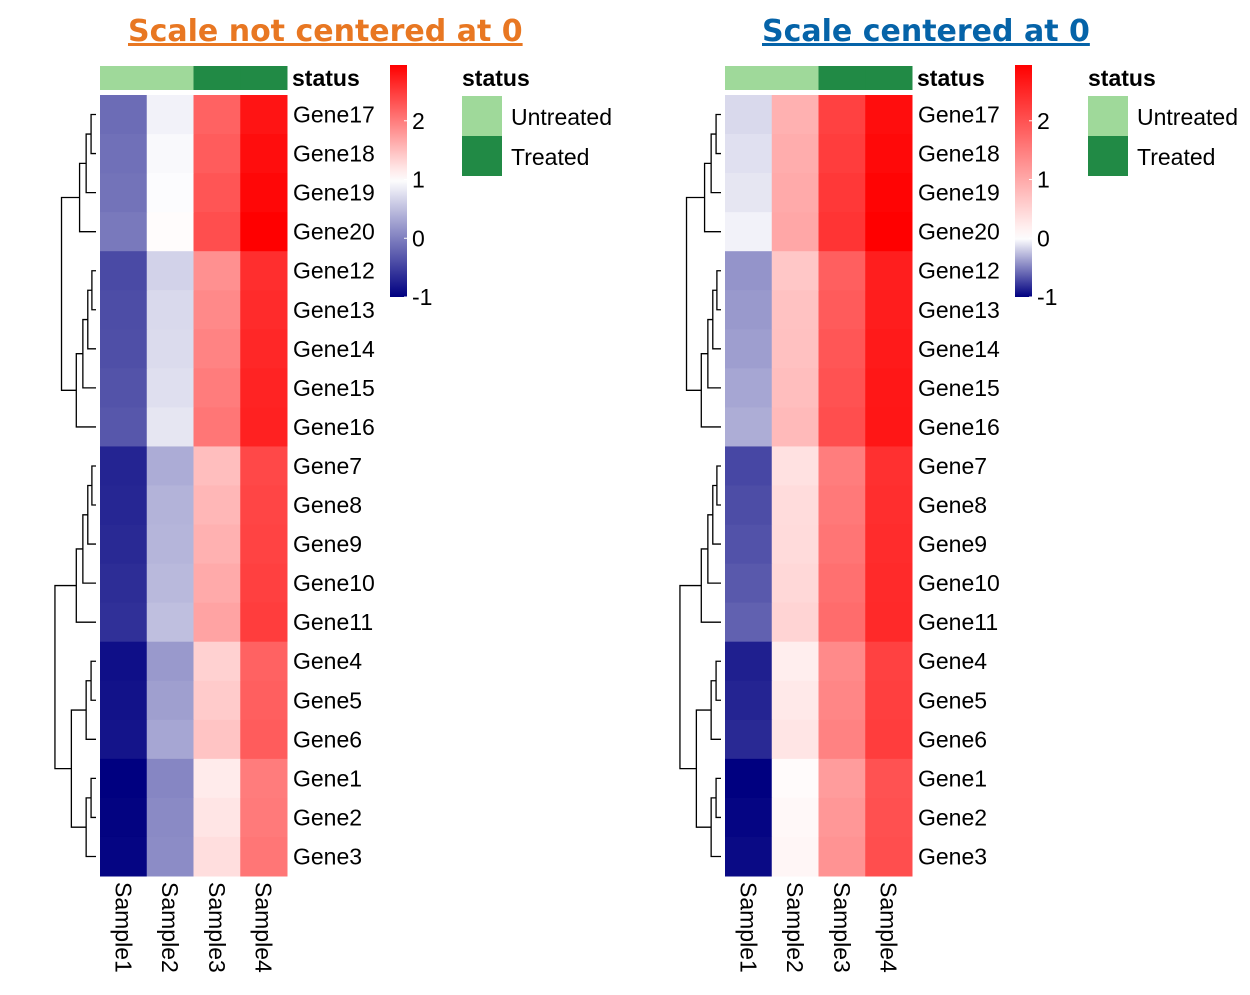 The height and width of the screenshot is (995, 1250). Describe the element at coordinates (334, 154) in the screenshot. I see `row-label: Gene18` at that location.